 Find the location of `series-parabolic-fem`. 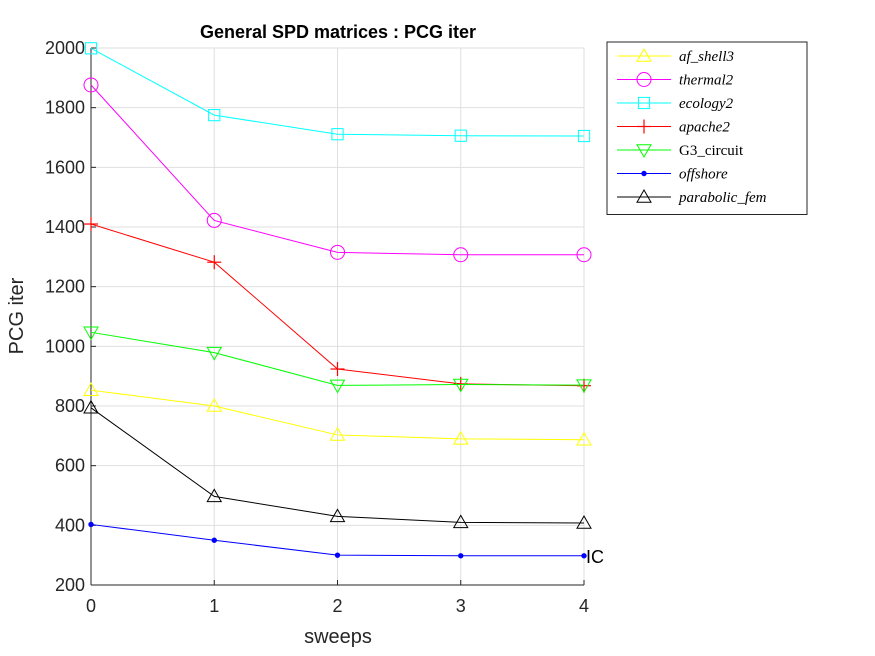

series-parabolic-fem is located at coordinates (337, 464).